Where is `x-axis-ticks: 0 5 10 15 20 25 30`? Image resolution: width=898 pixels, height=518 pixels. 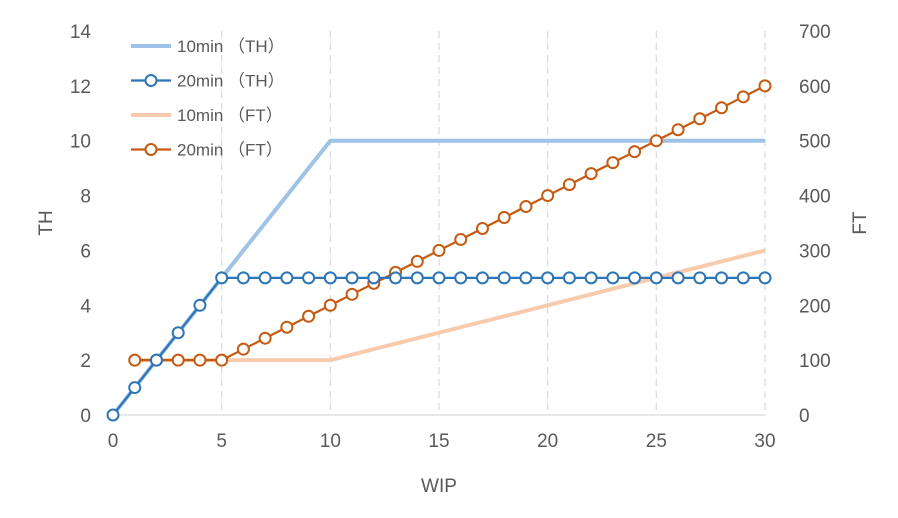
x-axis-ticks: 0 5 10 15 20 25 30 is located at coordinates (442, 441).